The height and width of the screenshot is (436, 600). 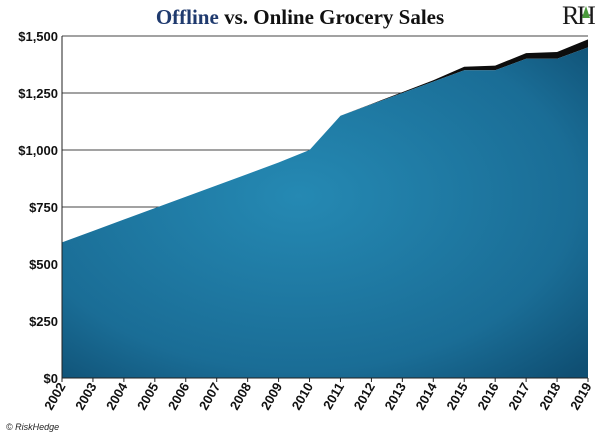 What do you see at coordinates (456, 396) in the screenshot?
I see `x-tick-label: 2015` at bounding box center [456, 396].